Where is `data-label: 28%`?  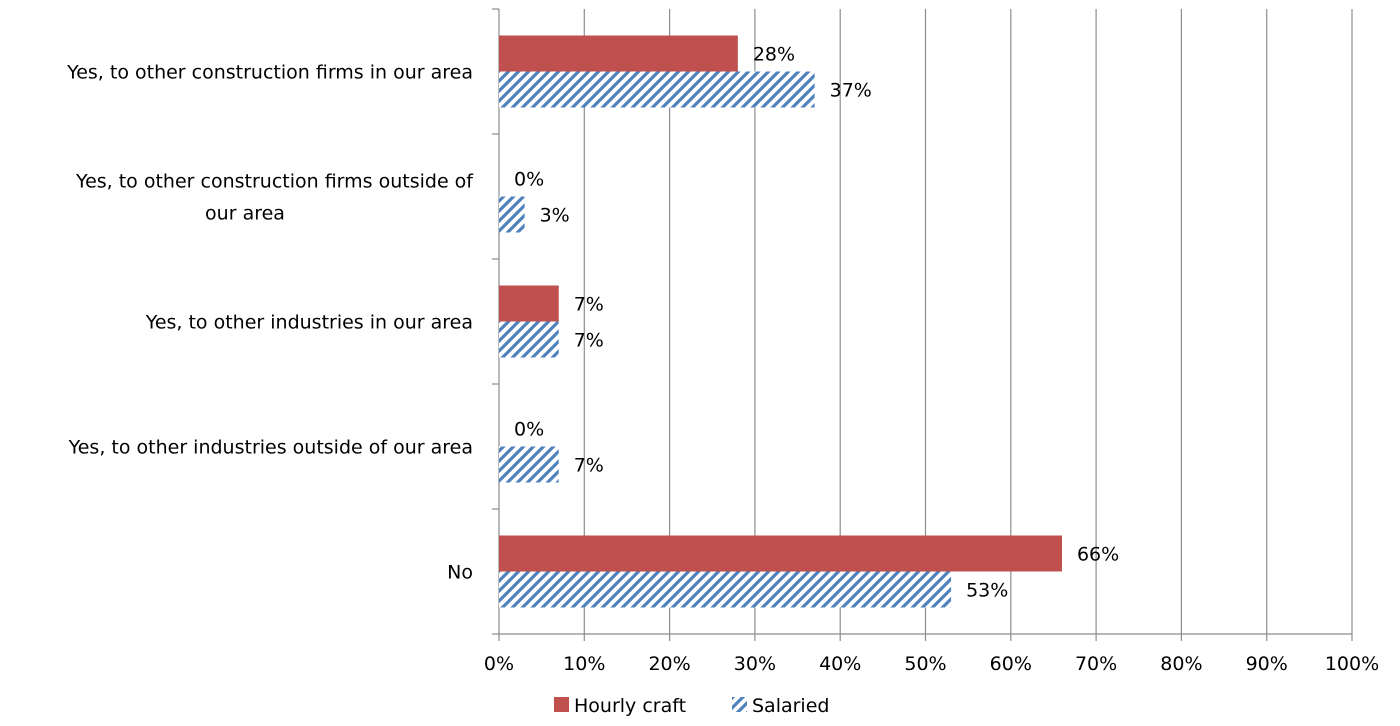 data-label: 28% is located at coordinates (774, 55).